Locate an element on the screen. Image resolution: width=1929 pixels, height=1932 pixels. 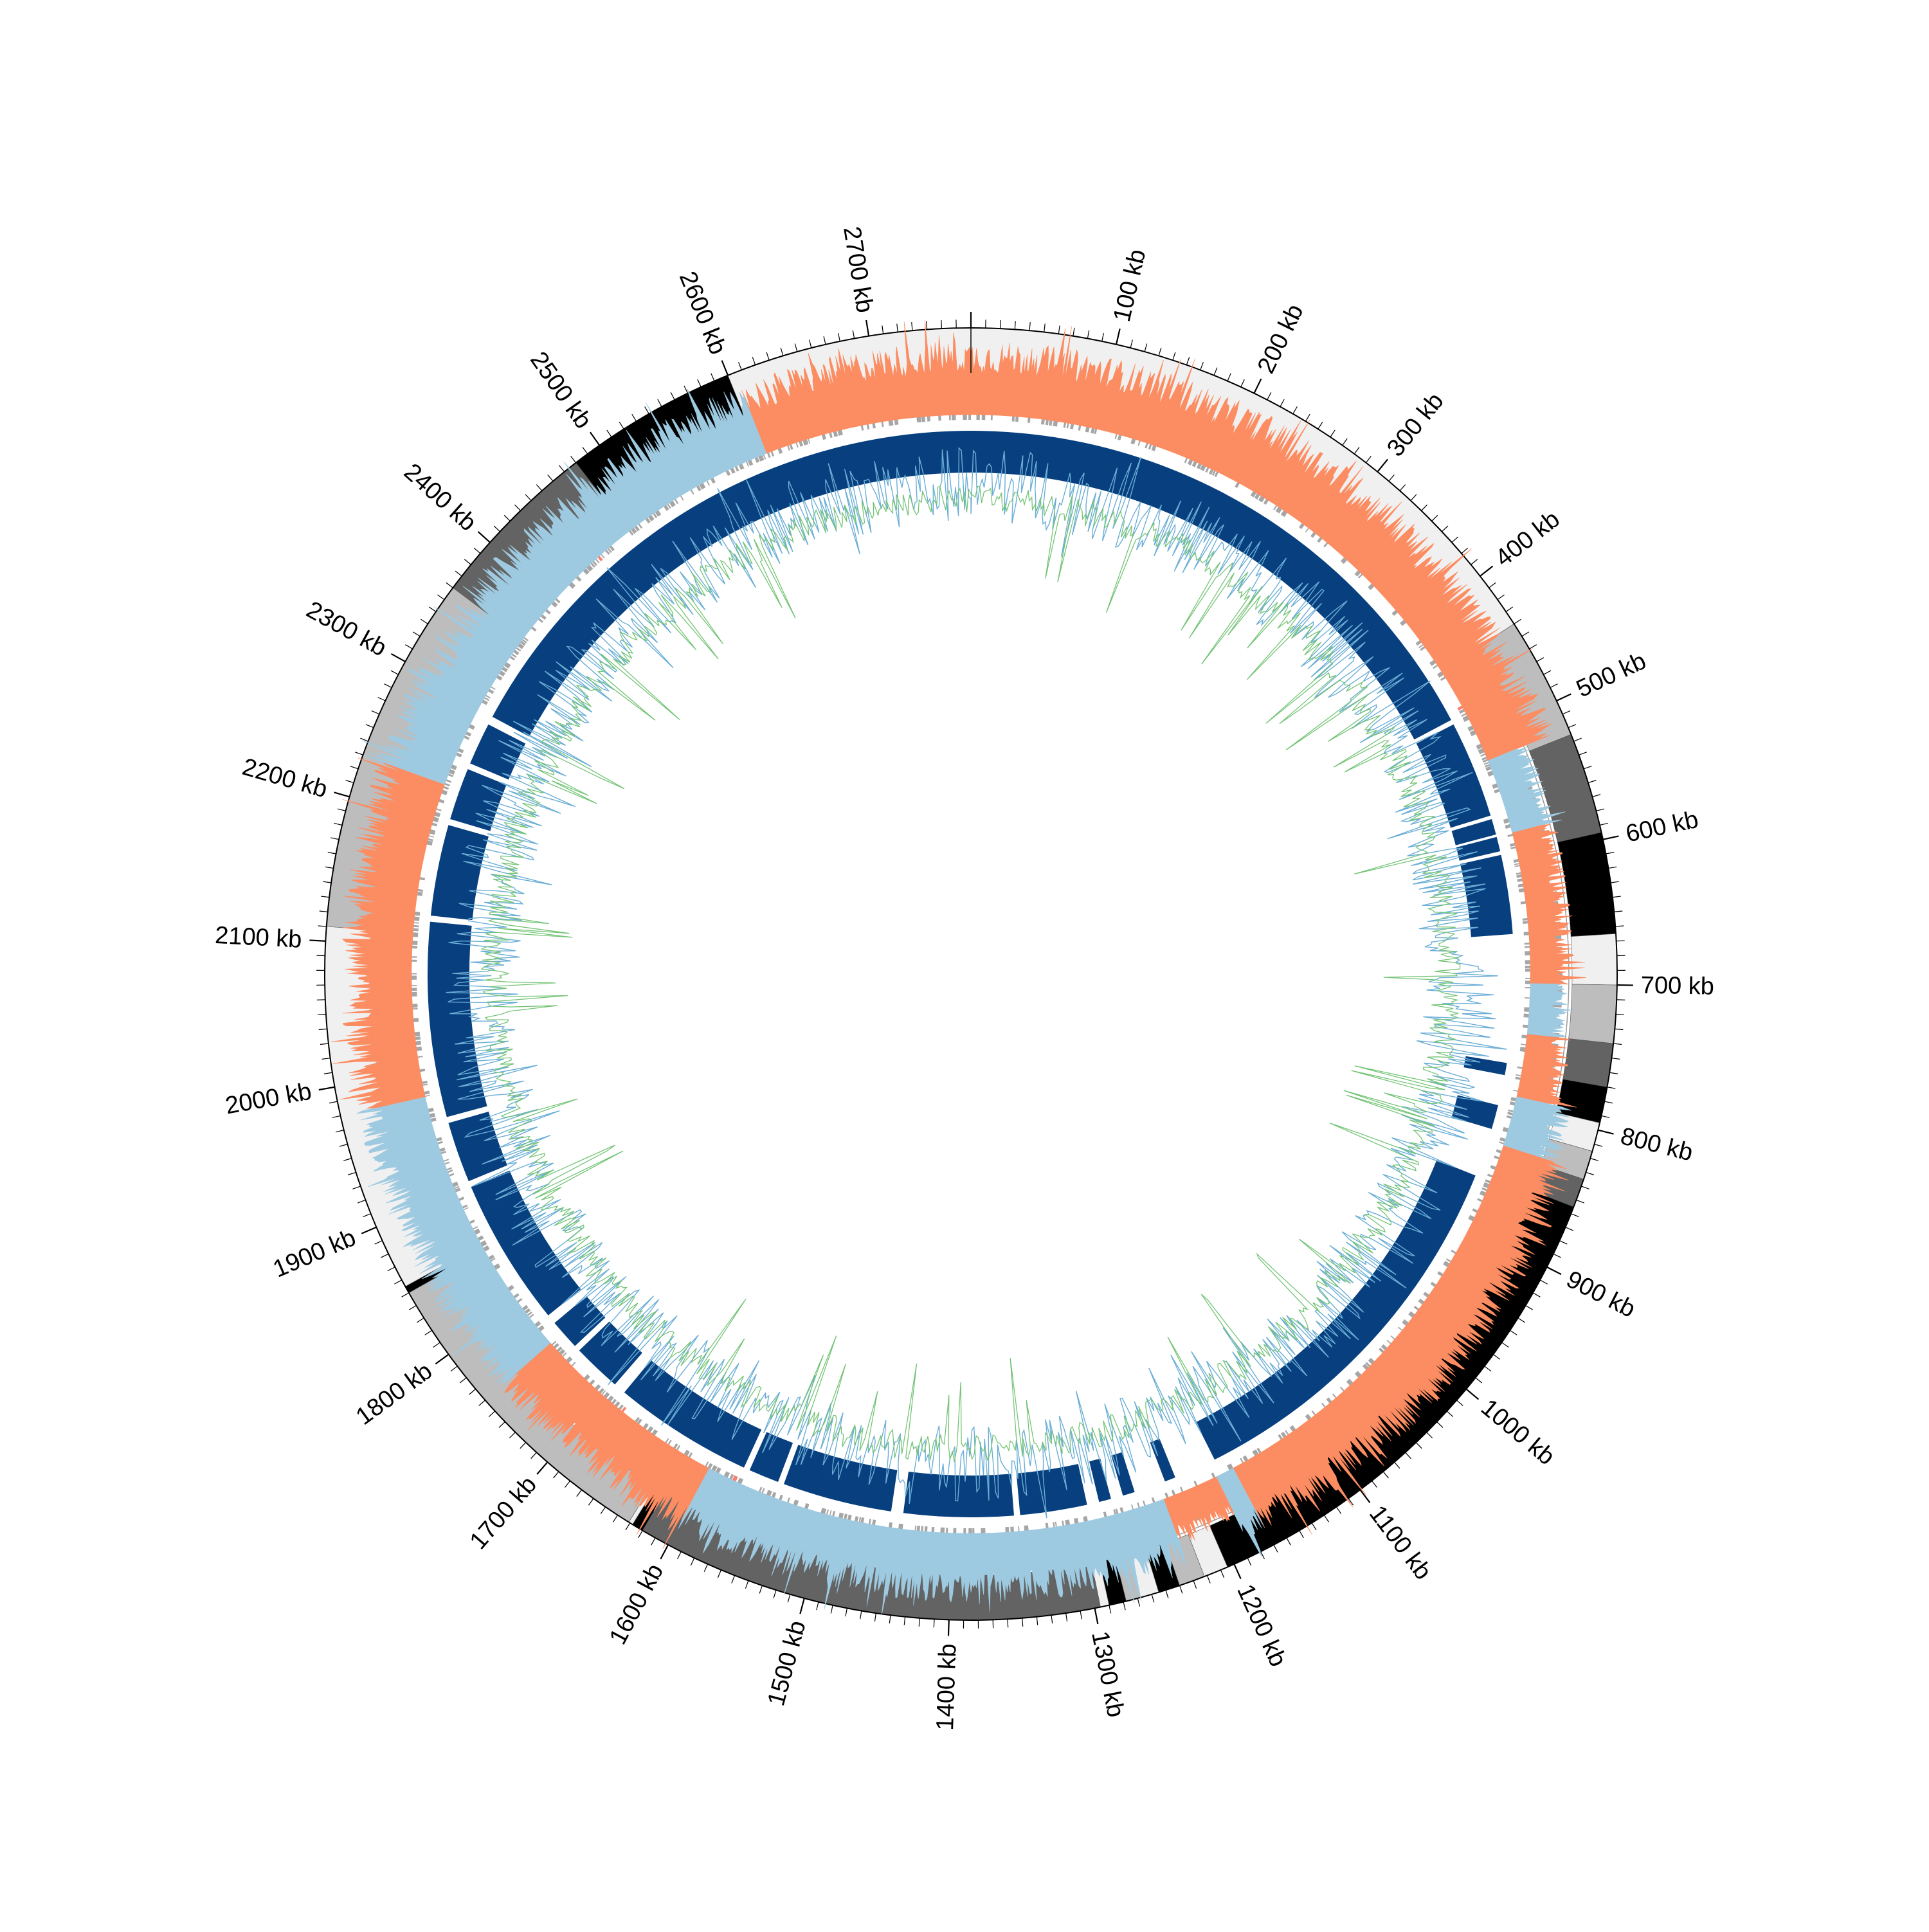
tick-label: 1400 kb is located at coordinates (947, 1687).